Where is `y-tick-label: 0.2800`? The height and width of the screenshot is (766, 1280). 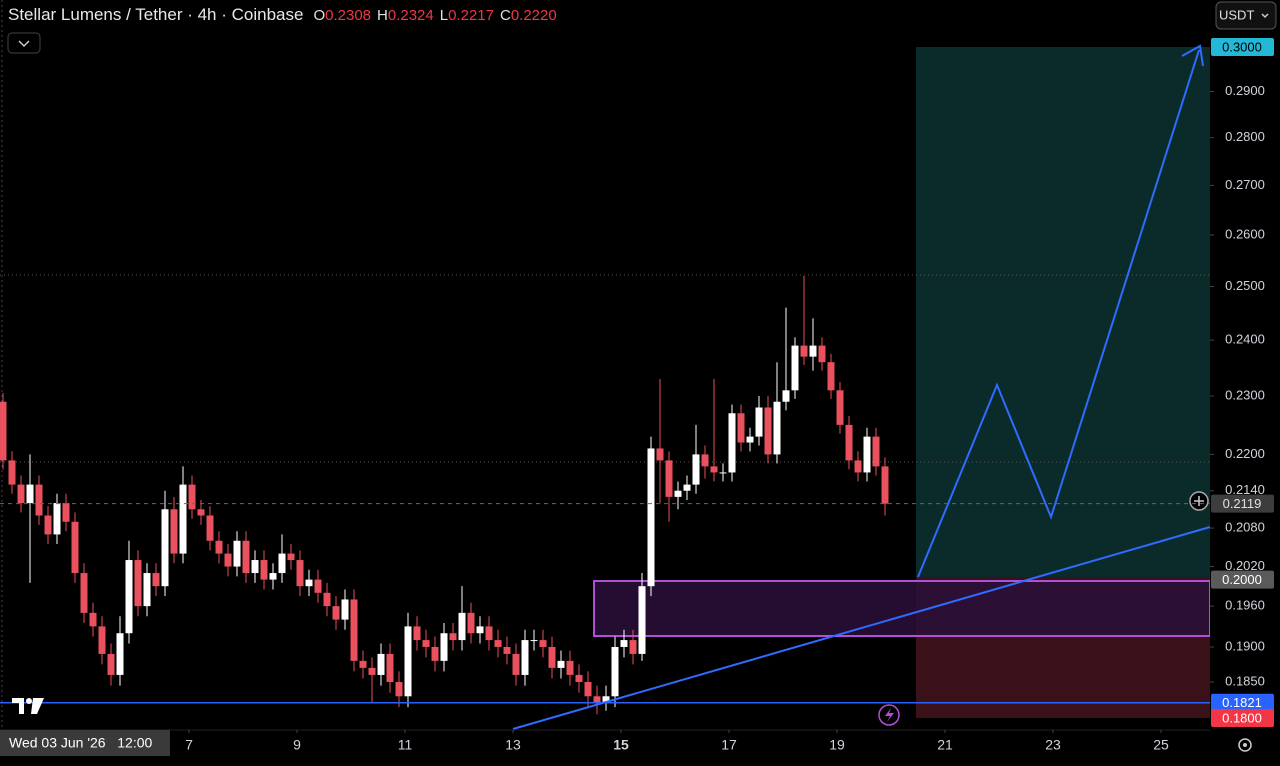 y-tick-label: 0.2800 is located at coordinates (1245, 136).